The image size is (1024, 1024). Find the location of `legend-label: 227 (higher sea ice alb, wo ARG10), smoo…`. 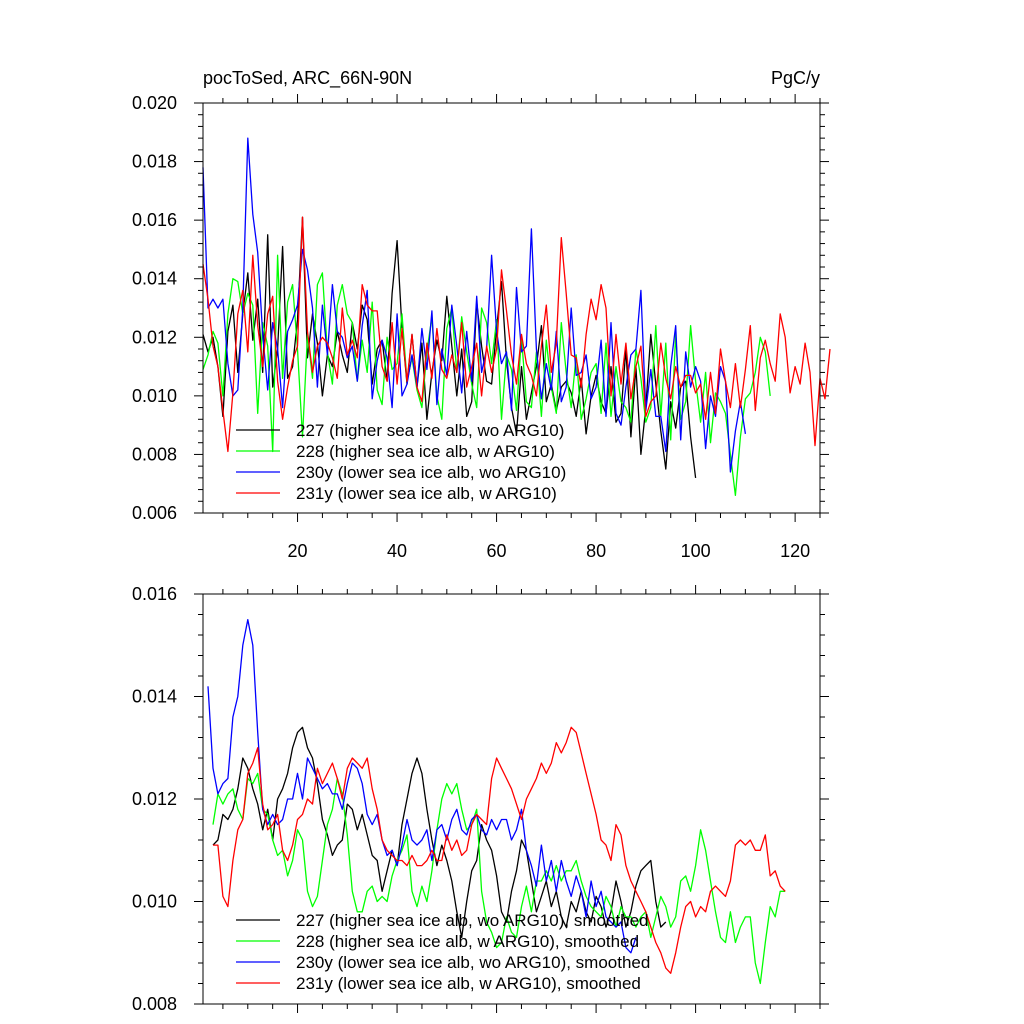

legend-label: 227 (higher sea ice alb, wo ARG10), smoo… is located at coordinates (472, 920).